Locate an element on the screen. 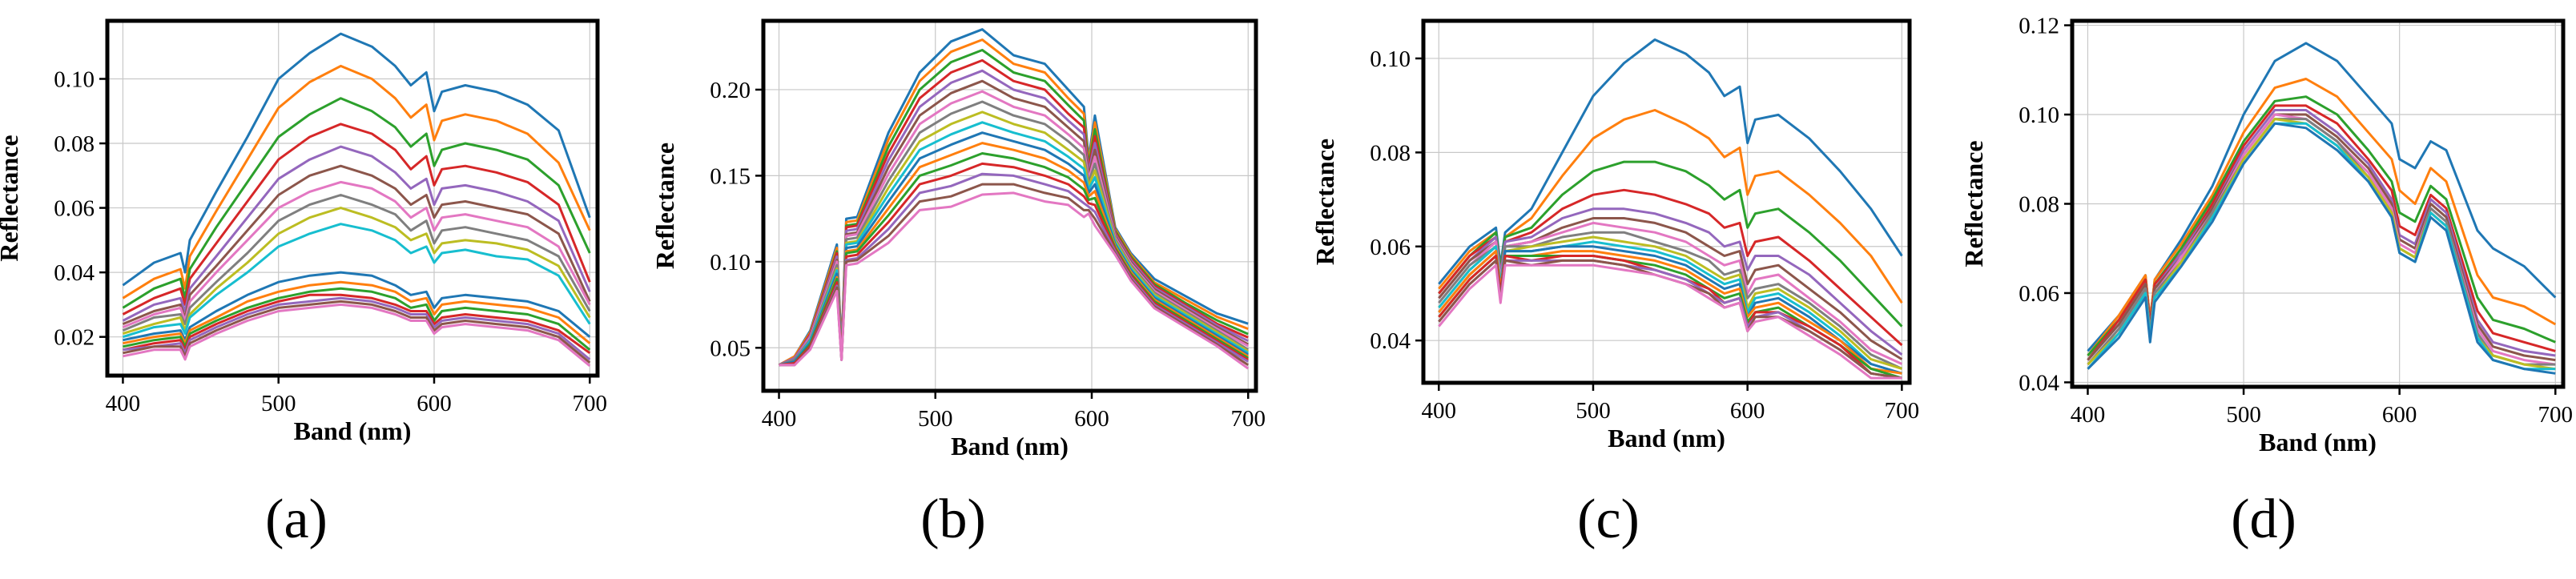 The height and width of the screenshot is (579, 2576). y-tick-label: 0.05 is located at coordinates (731, 348).